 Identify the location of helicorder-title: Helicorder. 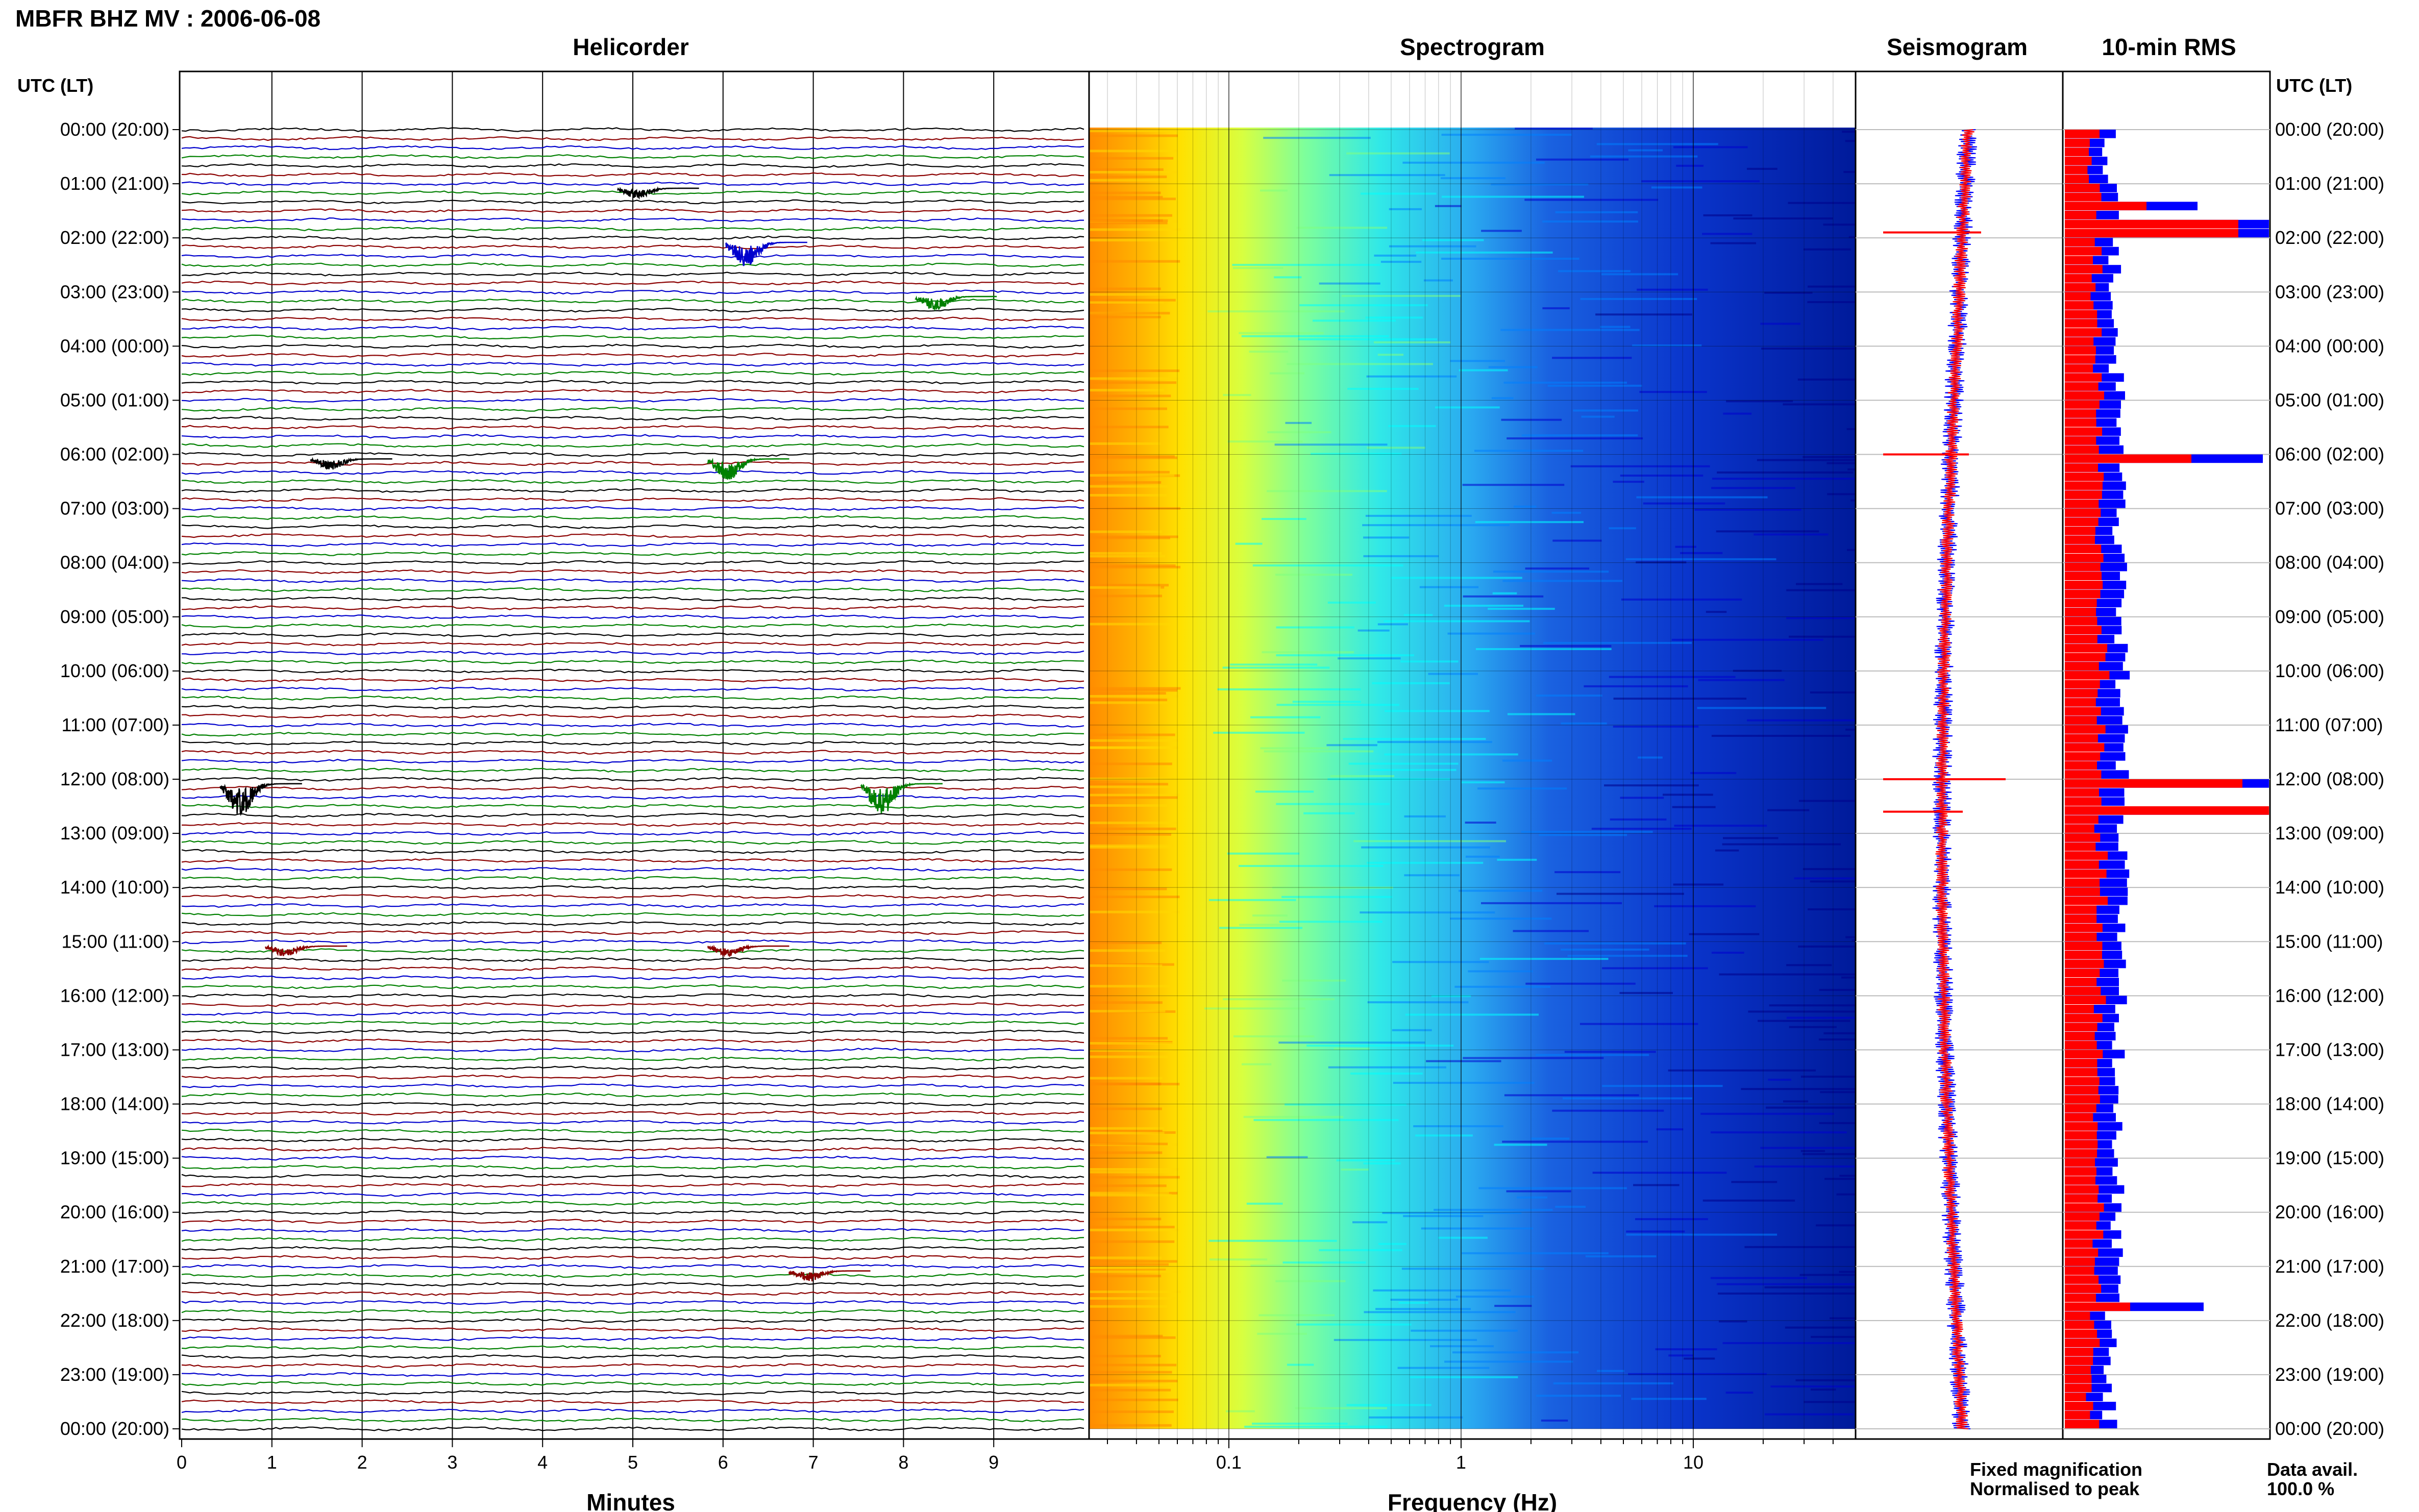
(631, 47).